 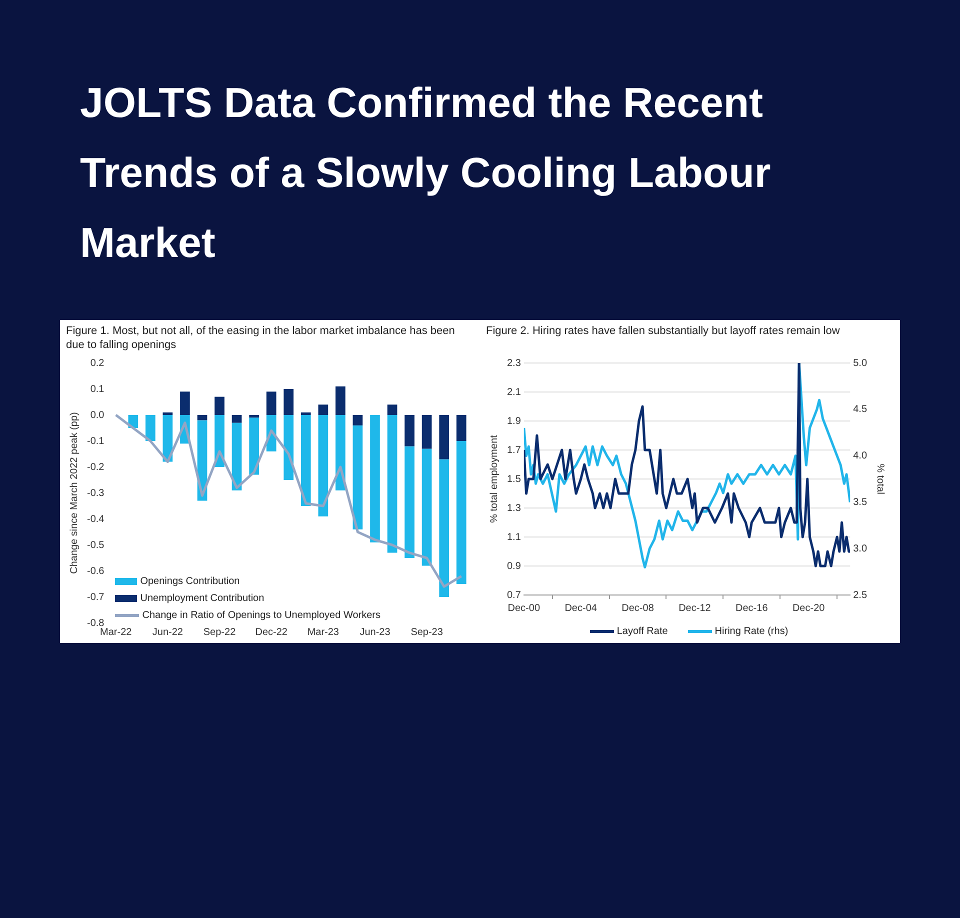 I want to click on y2-tick-label: 4.0, so click(x=860, y=456).